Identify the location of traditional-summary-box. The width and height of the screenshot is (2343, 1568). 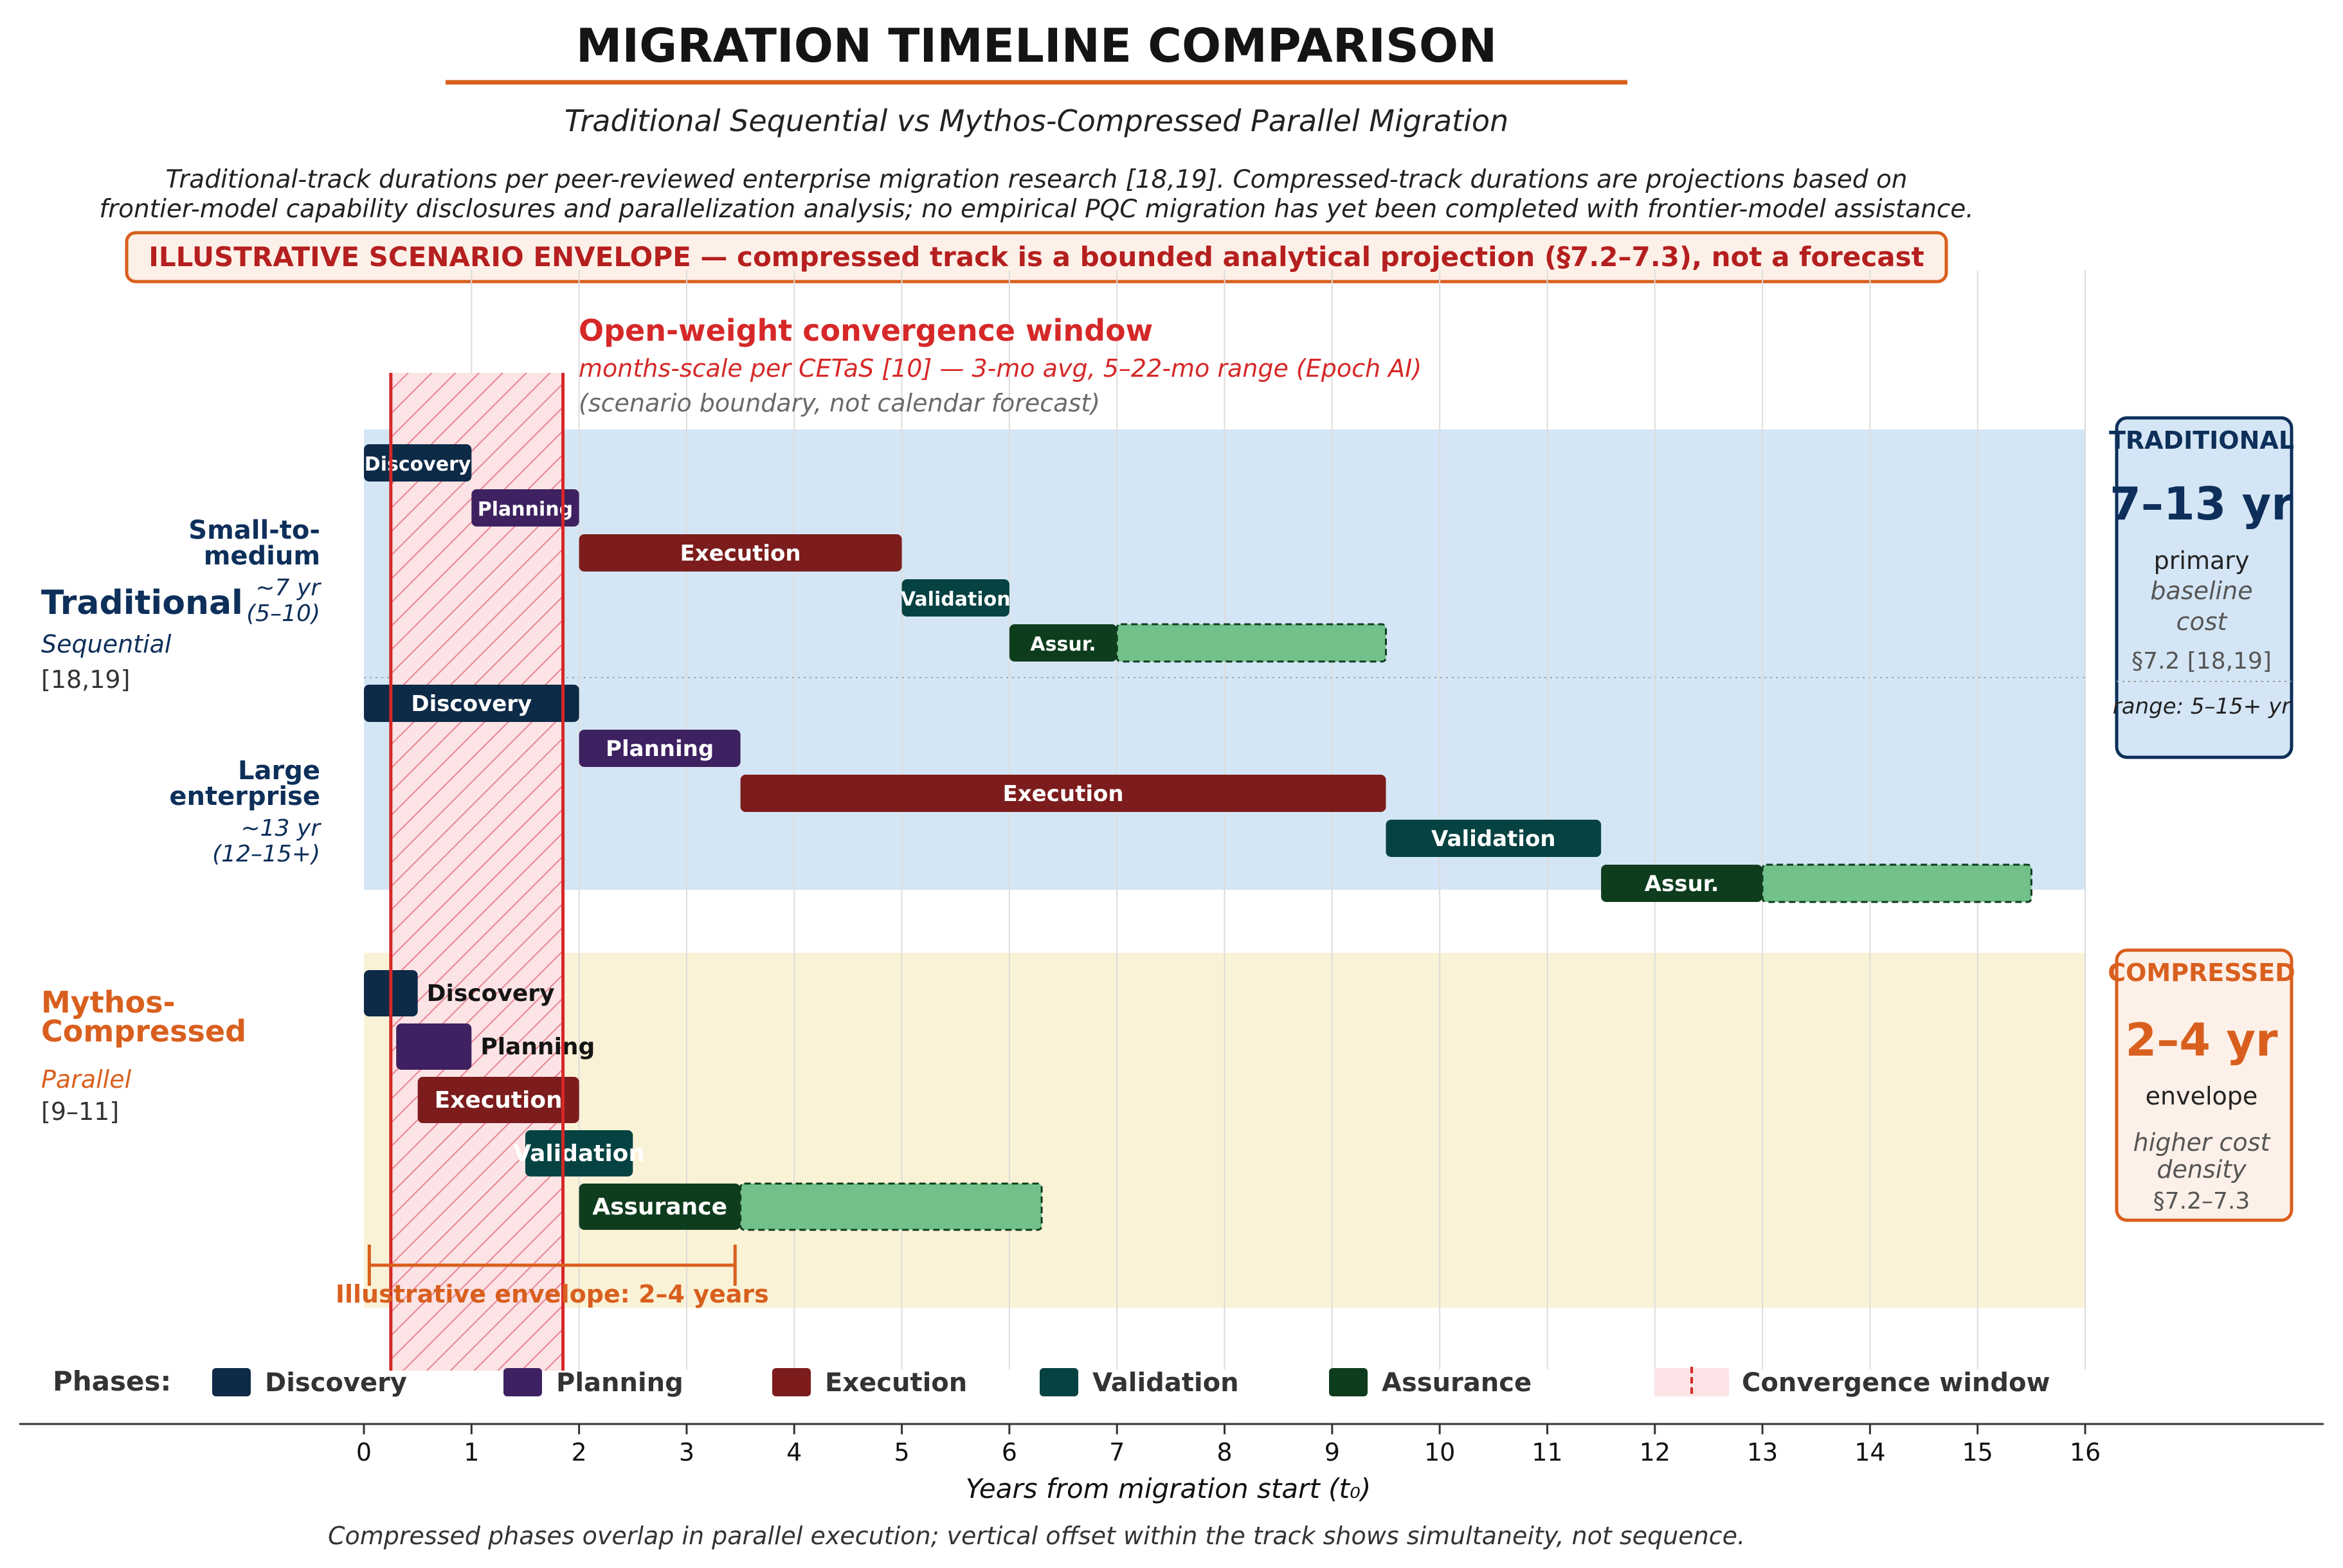
(2204, 587).